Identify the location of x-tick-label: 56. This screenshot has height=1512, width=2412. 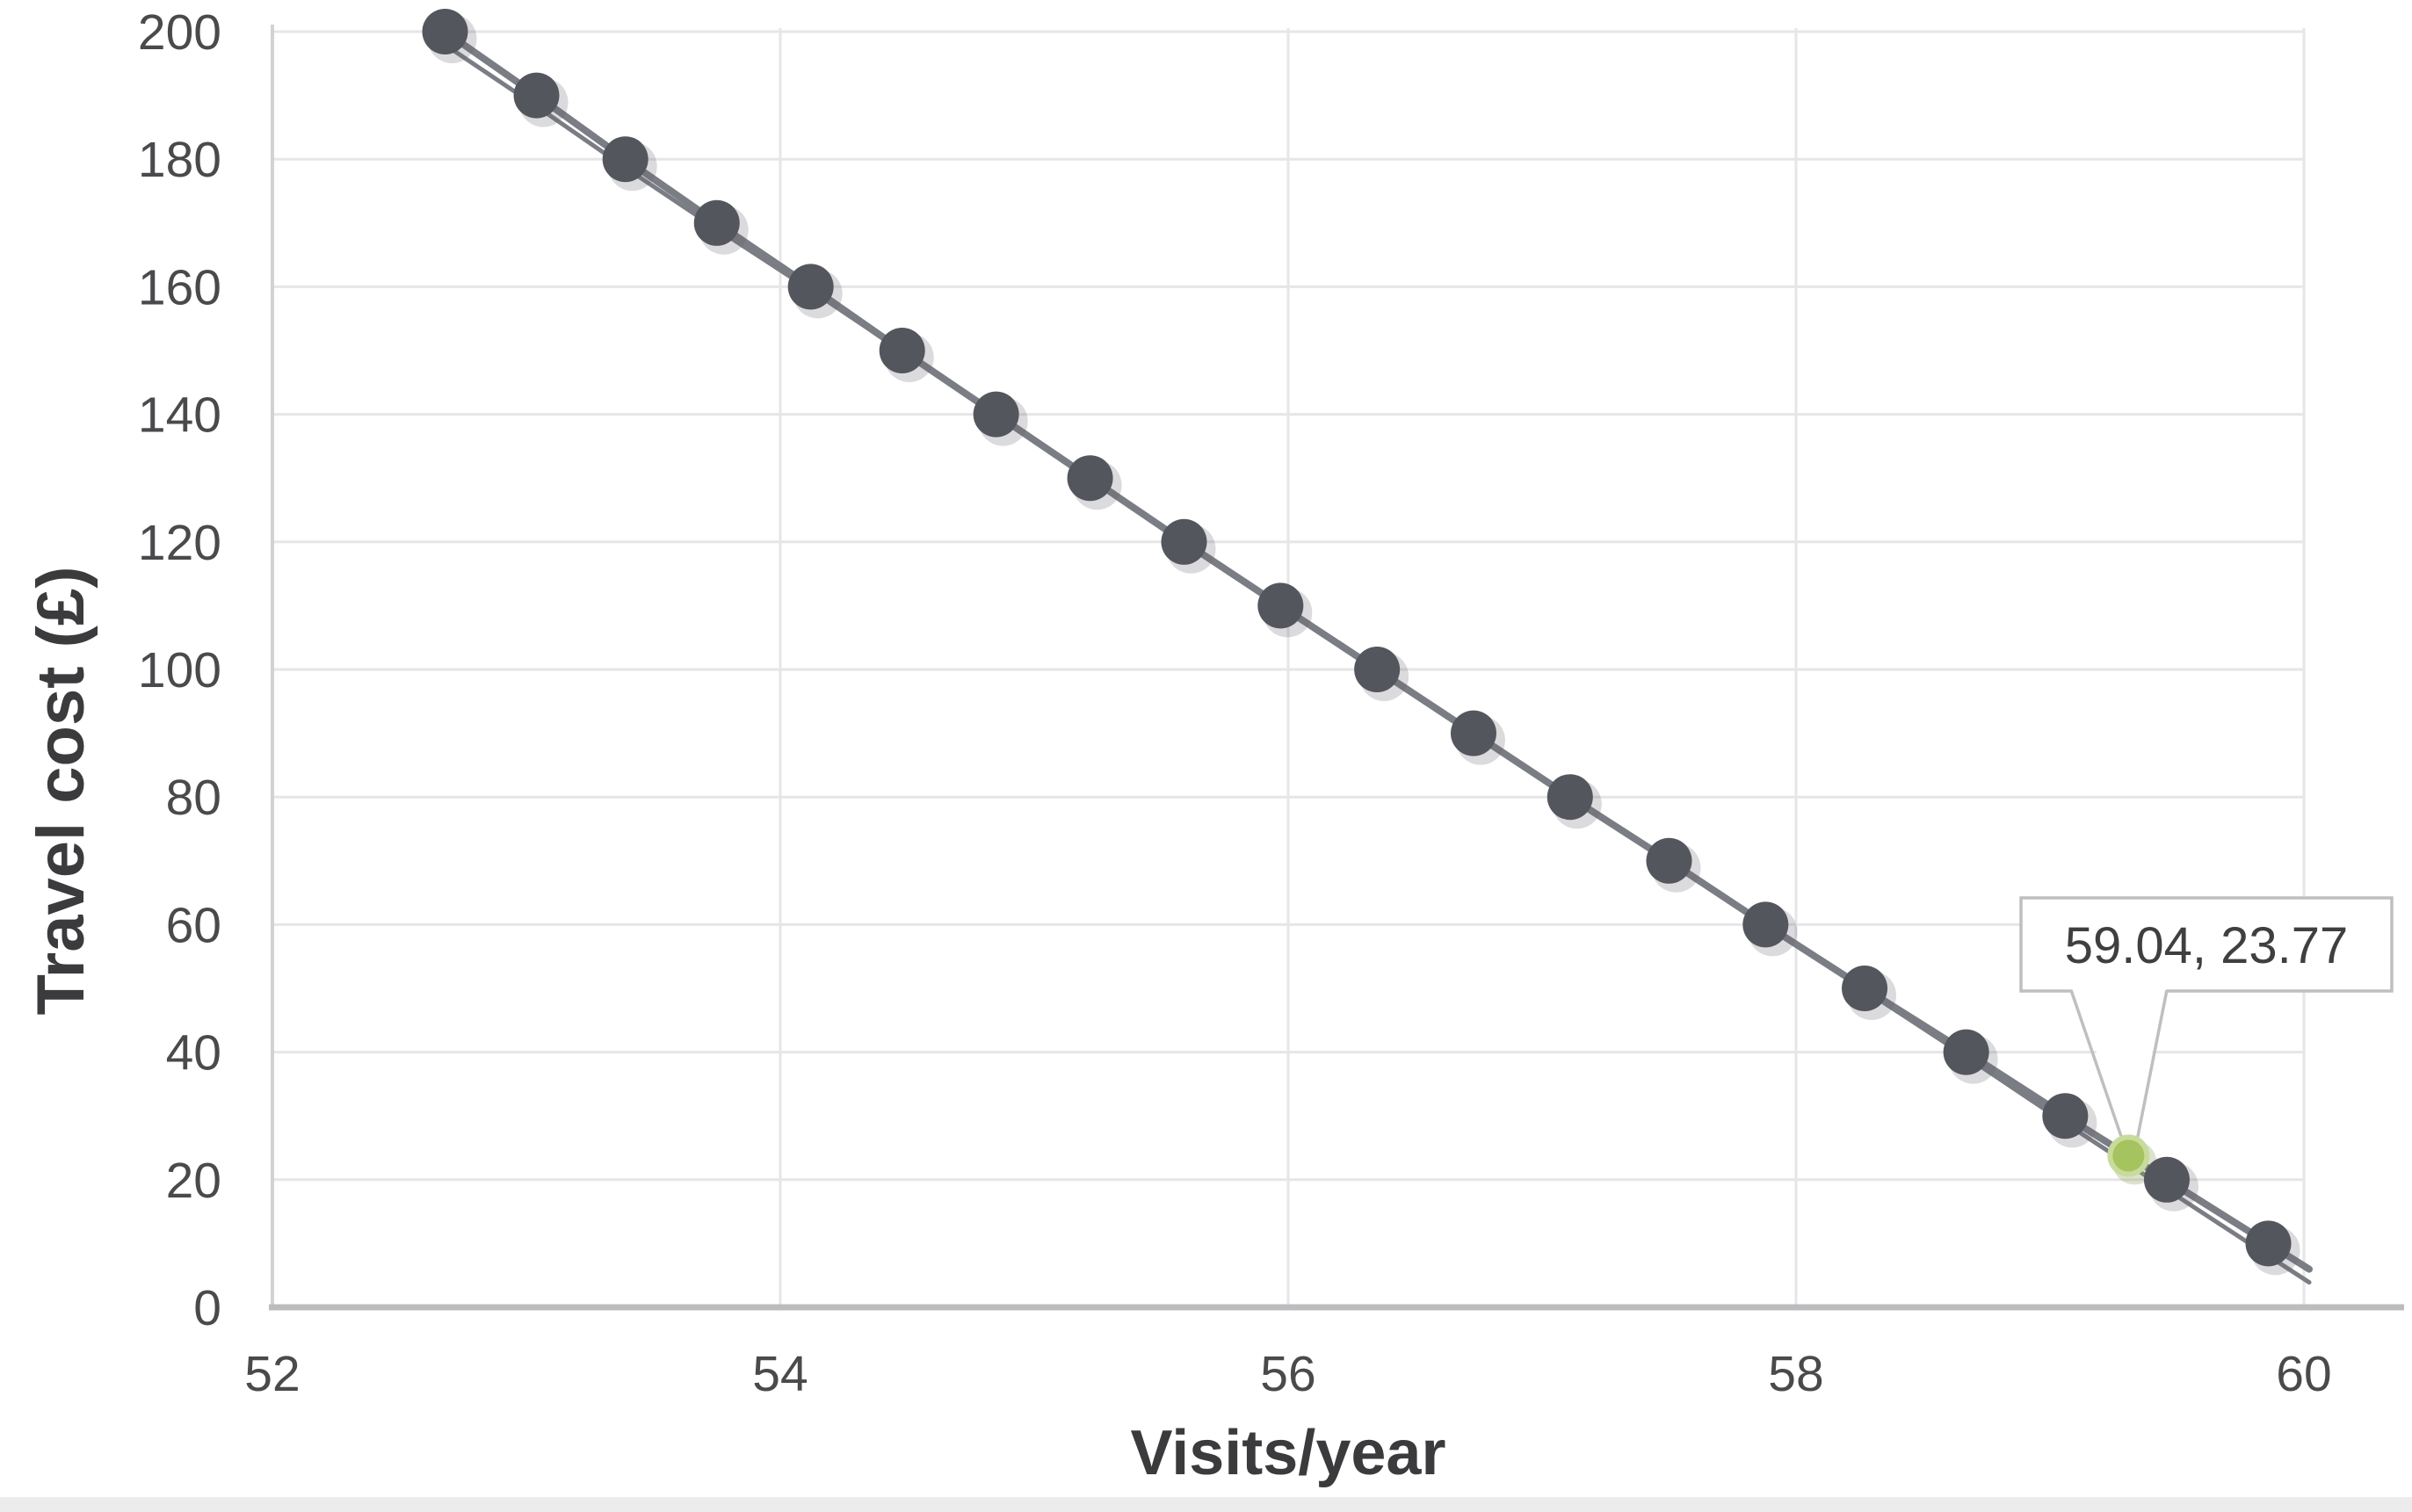
(1287, 1374).